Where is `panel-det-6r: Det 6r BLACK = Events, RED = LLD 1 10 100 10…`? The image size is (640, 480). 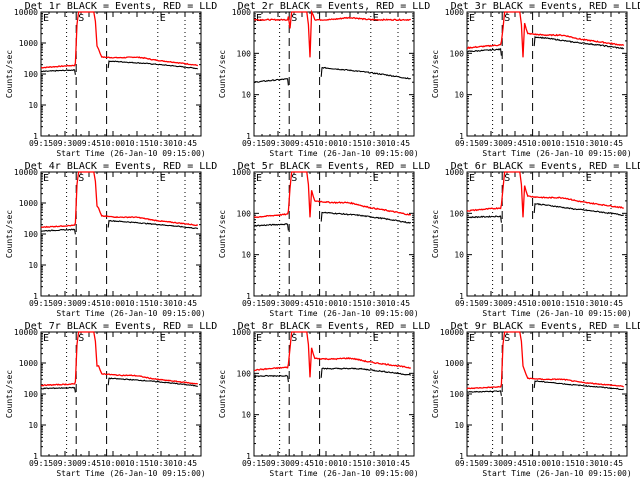
panel-det-6r: Det 6r BLACK = Events, RED = LLD 1 10 100 10… is located at coordinates (535, 239).